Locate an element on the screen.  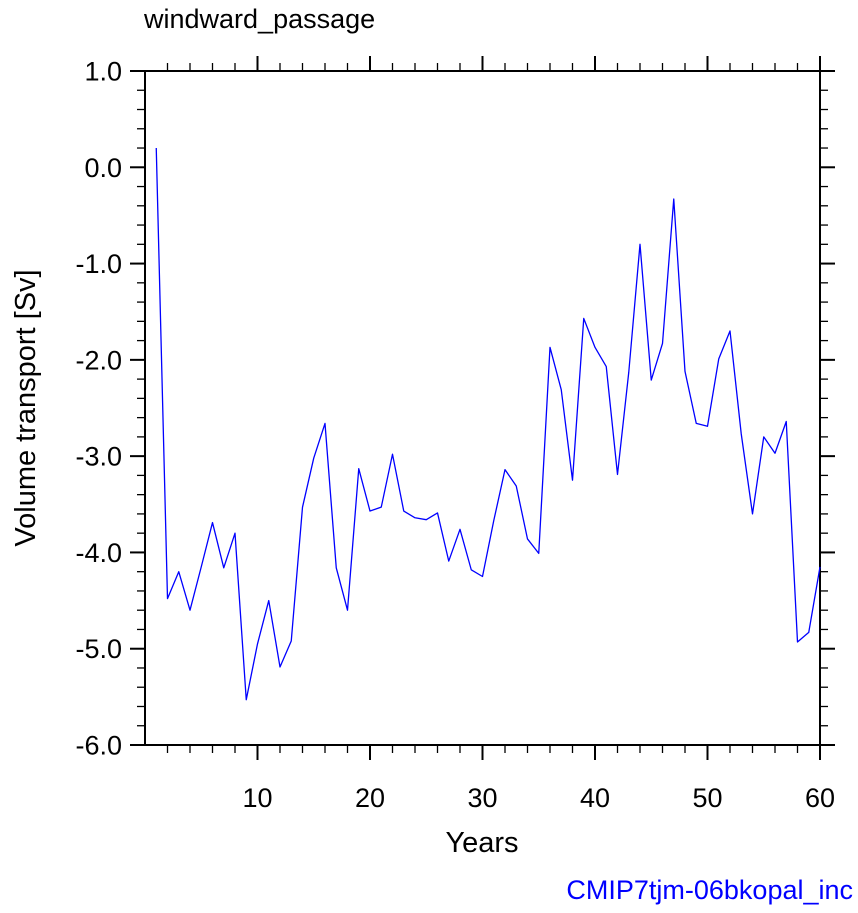
x-tick-label: 10 is located at coordinates (257, 798).